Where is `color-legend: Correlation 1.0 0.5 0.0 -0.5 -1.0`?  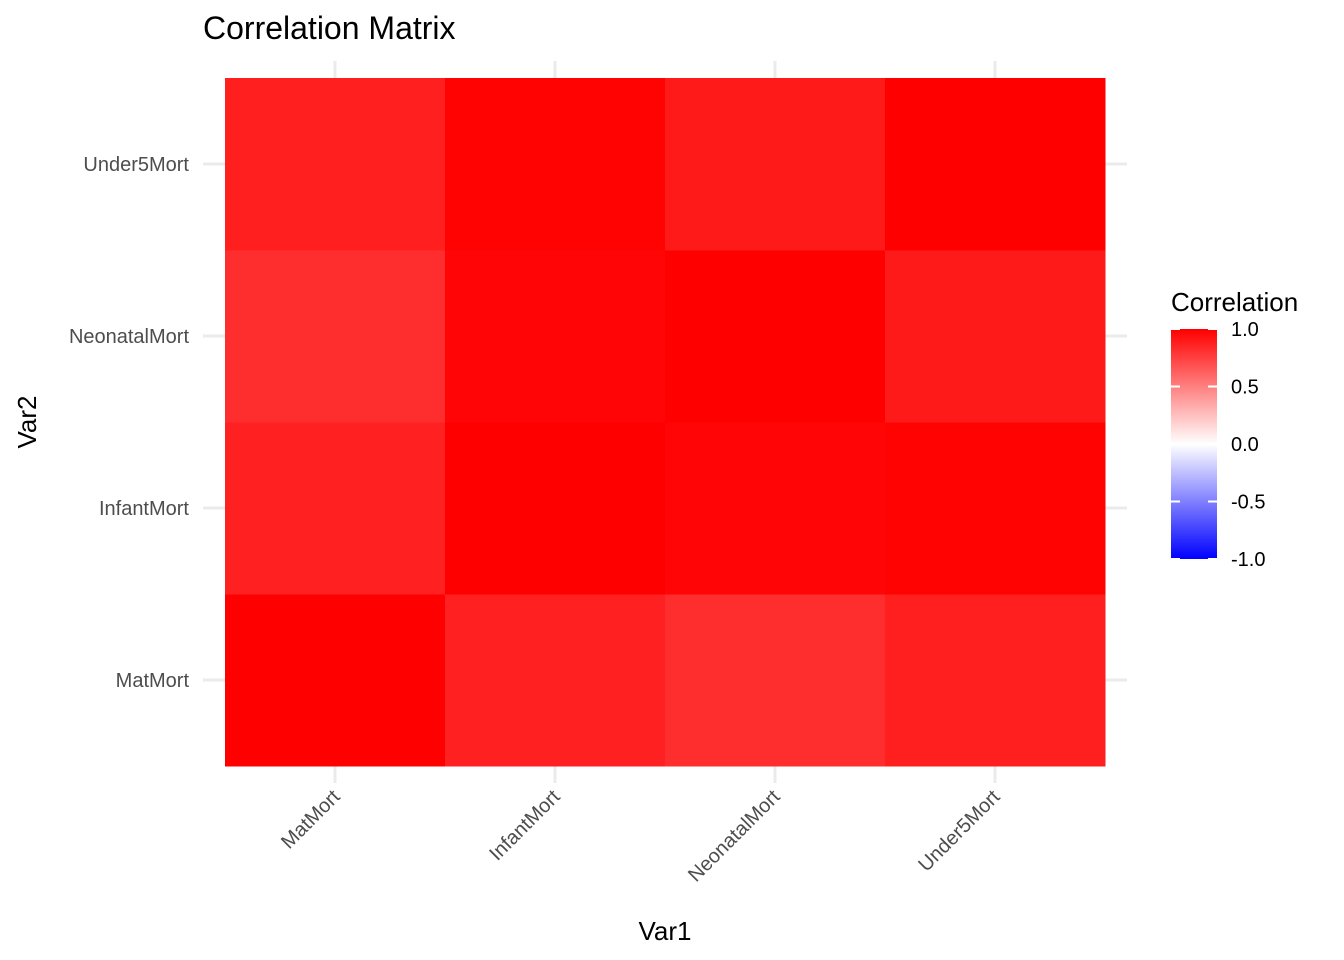 color-legend: Correlation 1.0 0.5 0.0 -0.5 -1.0 is located at coordinates (1234, 429).